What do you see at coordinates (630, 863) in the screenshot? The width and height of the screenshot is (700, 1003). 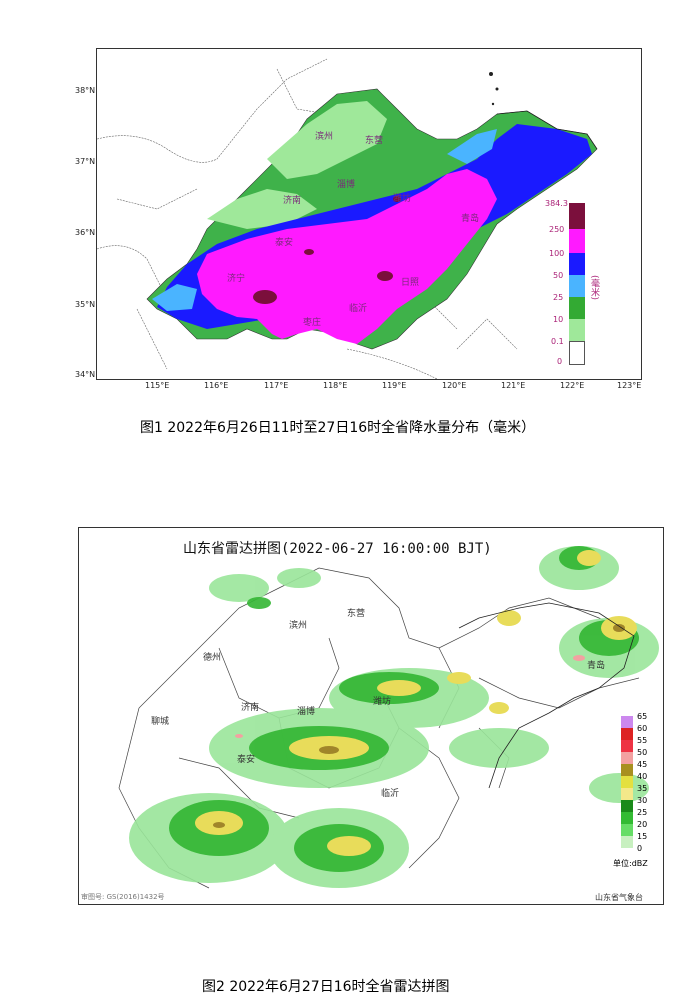 I see `legend-unit: 单位:dBZ` at bounding box center [630, 863].